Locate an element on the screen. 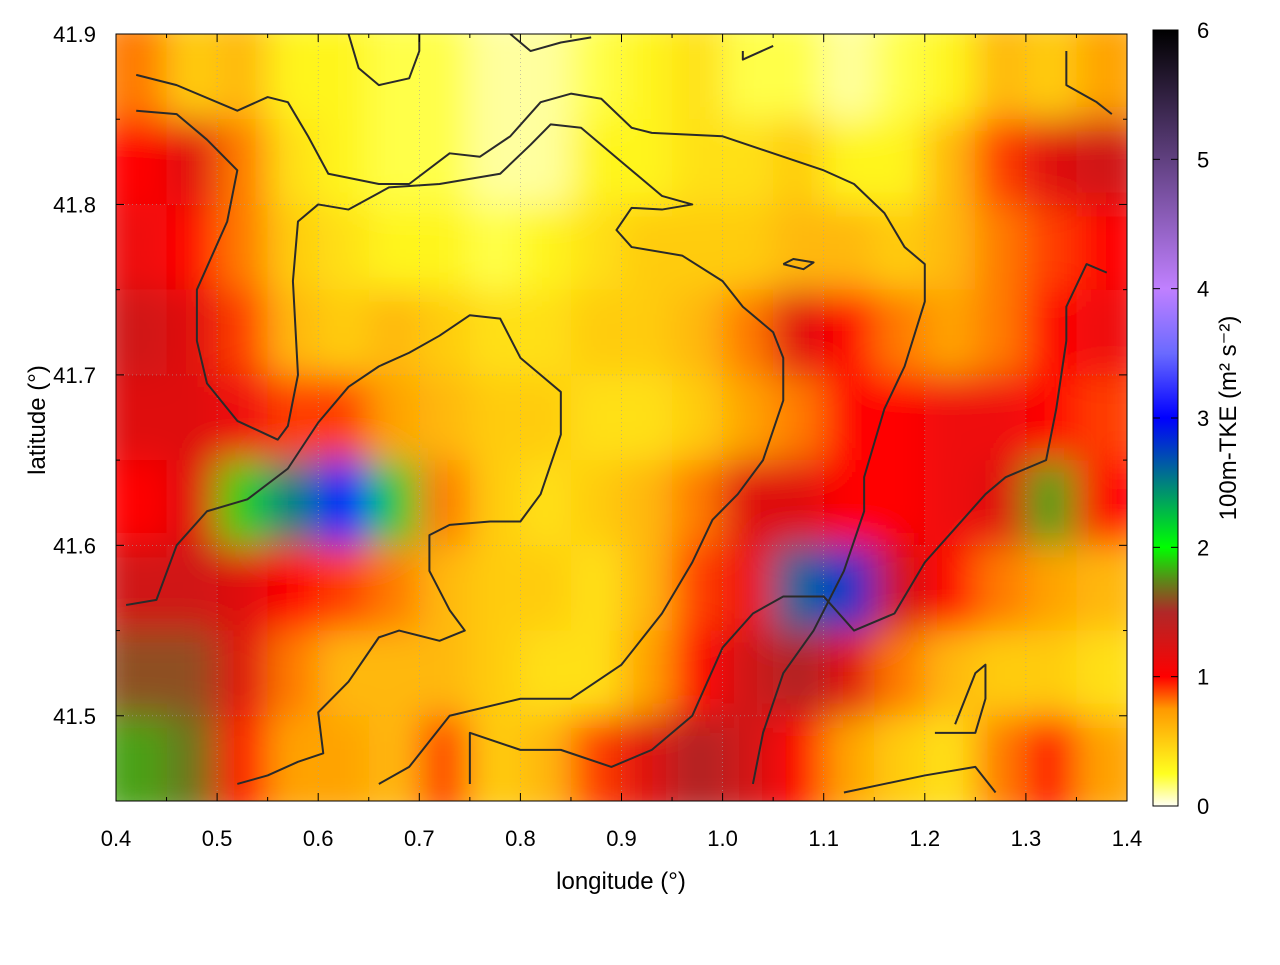  x-tick-label: 1.4 is located at coordinates (1127, 838).